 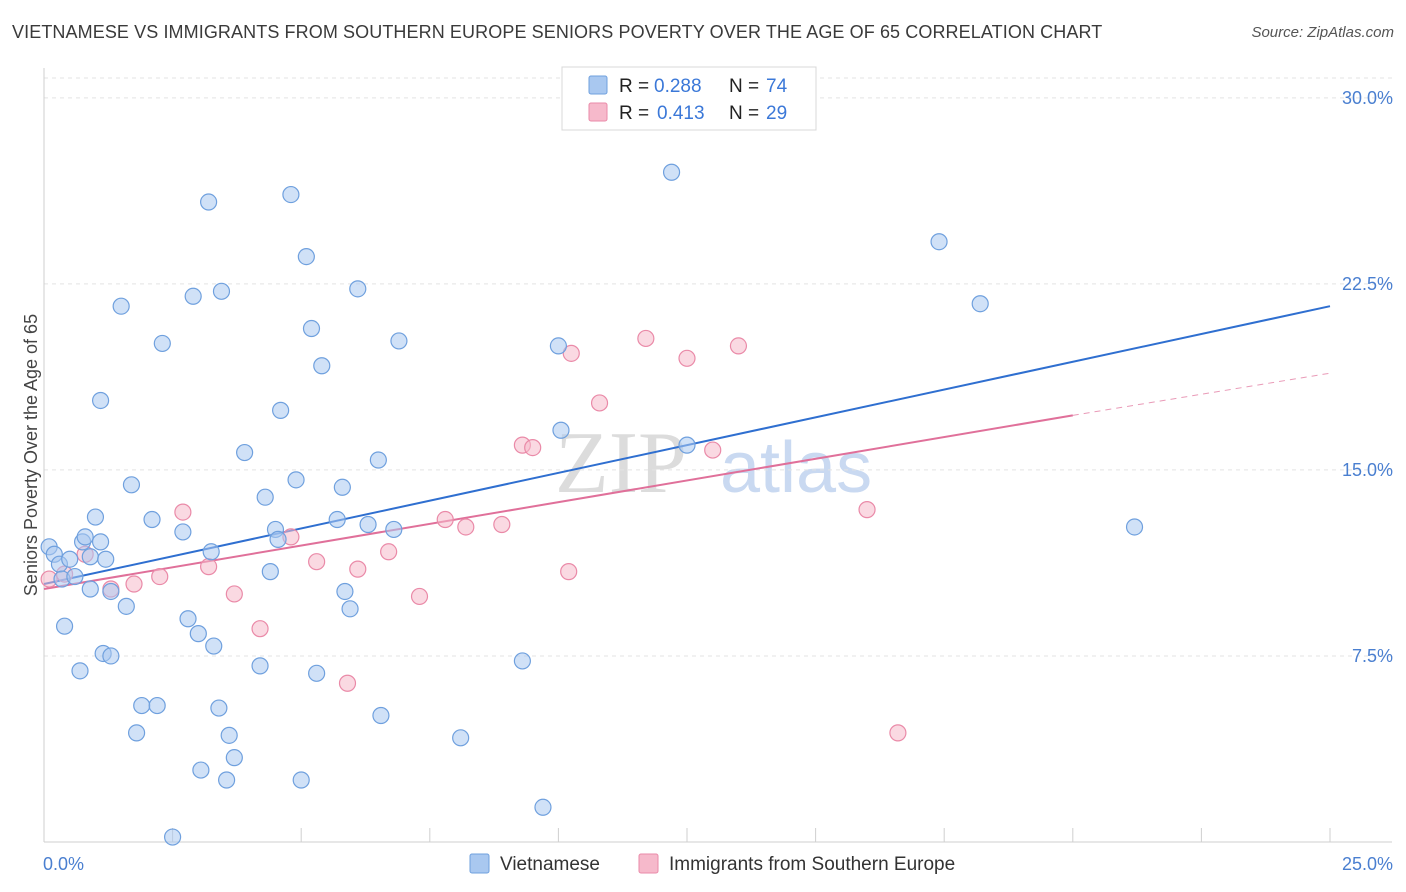 I want to click on y-tick-label: 7.5%, so click(x=1372, y=656).